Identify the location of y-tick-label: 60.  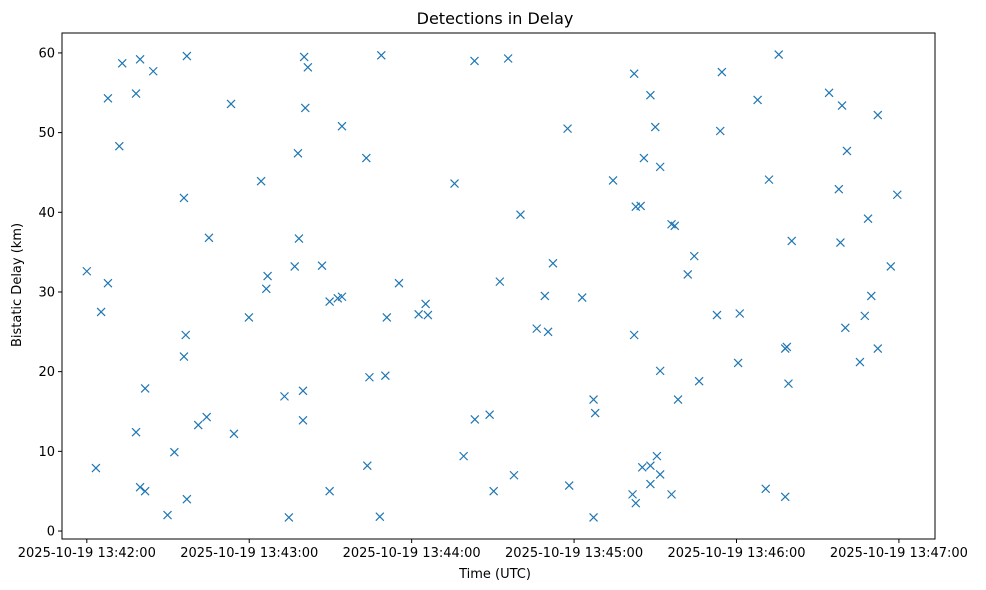
(46, 53).